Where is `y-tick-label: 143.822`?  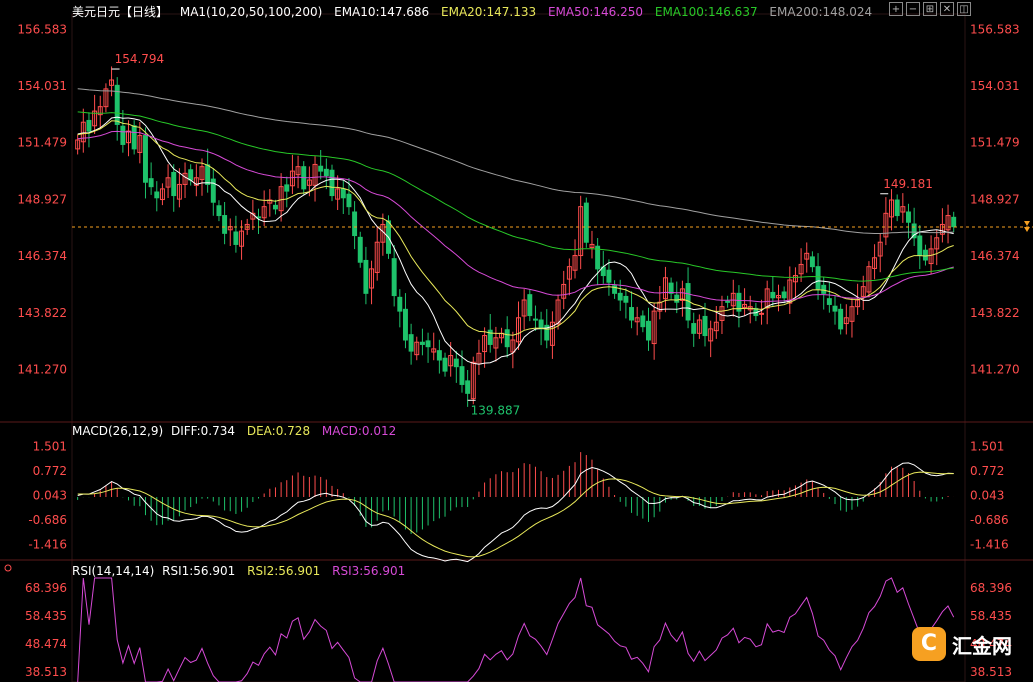 y-tick-label: 143.822 is located at coordinates (995, 313).